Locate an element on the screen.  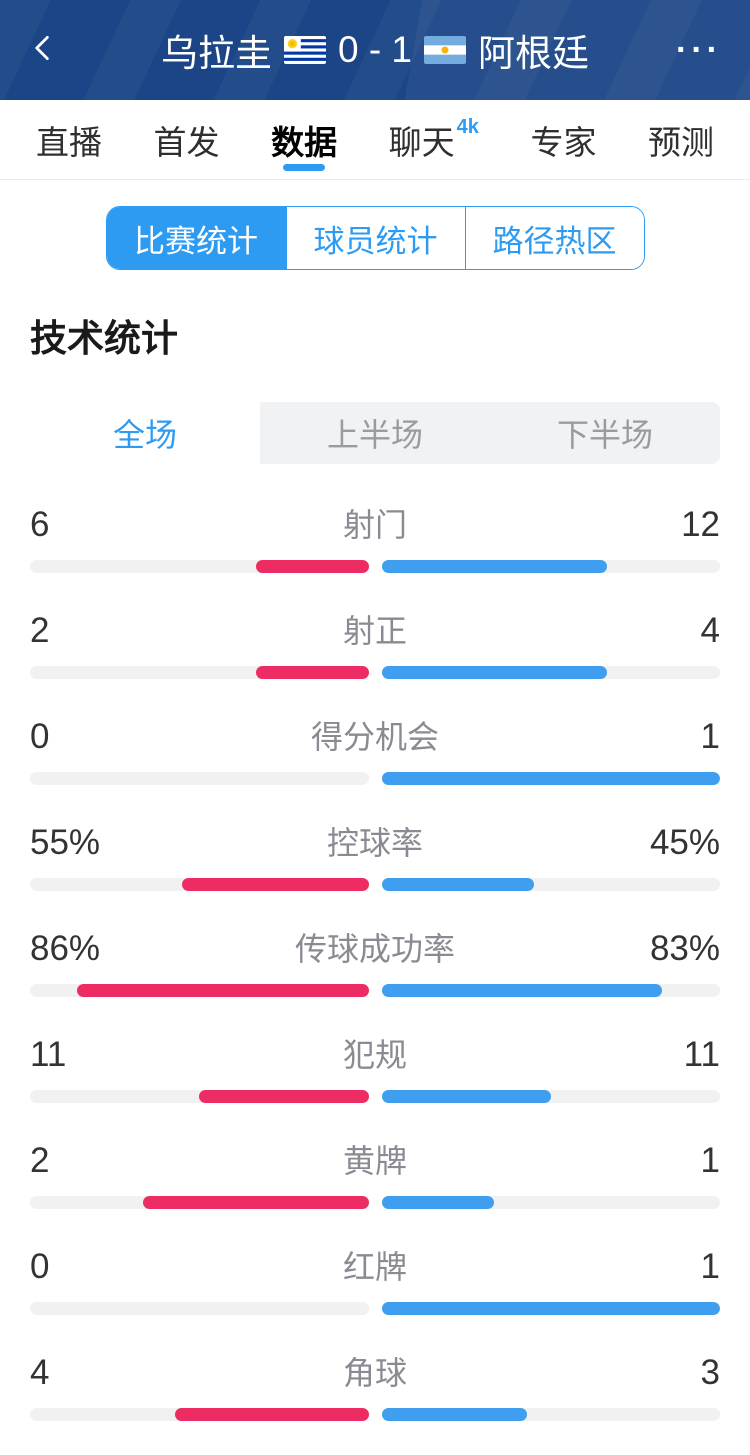
stat-home-value: 4 is located at coordinates (40, 1372).